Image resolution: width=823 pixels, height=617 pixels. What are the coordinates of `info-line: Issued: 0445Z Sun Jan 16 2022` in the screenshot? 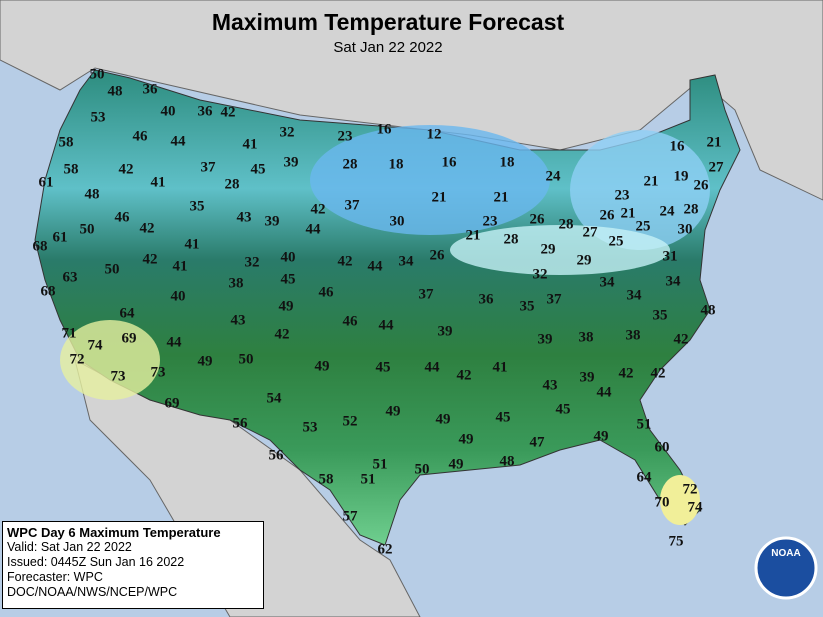 It's located at (96, 562).